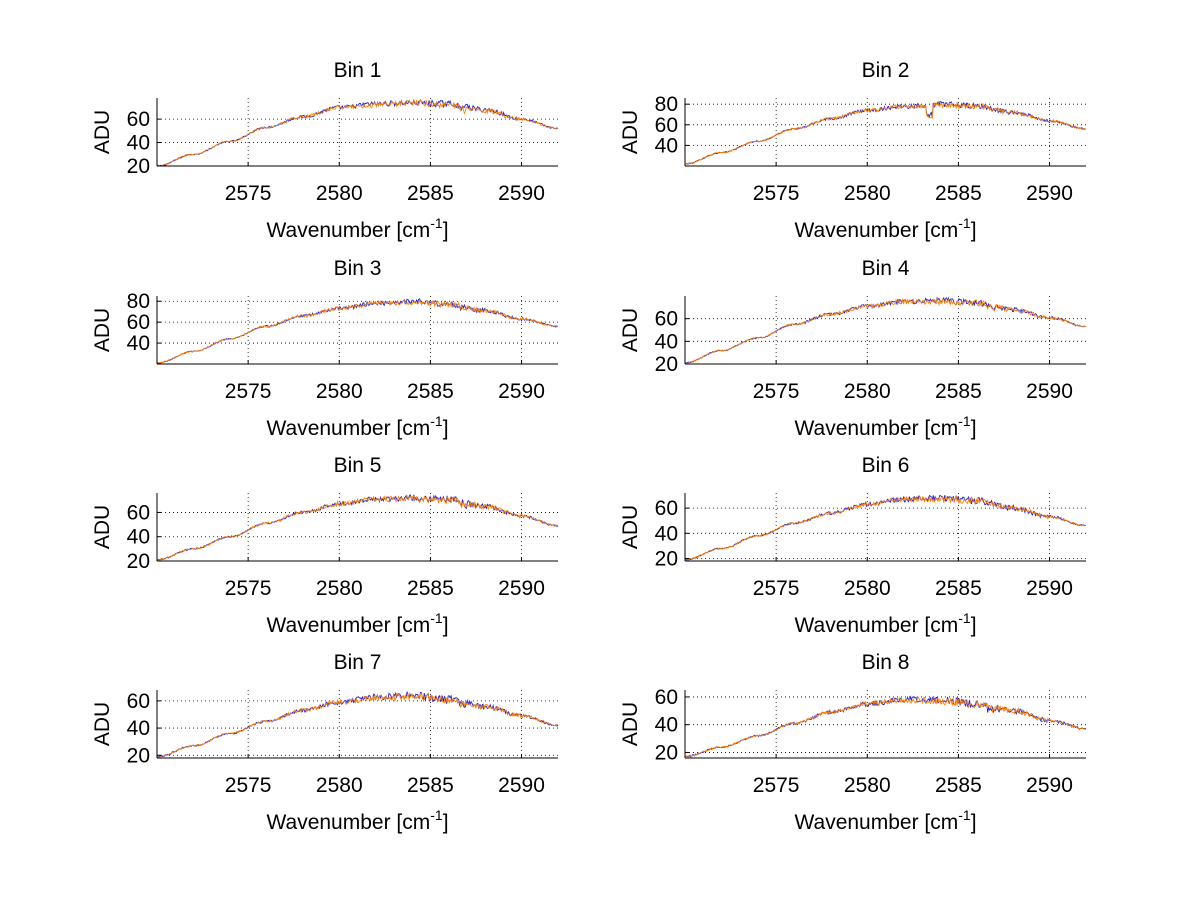  I want to click on subplot-title: Bin 6, so click(886, 465).